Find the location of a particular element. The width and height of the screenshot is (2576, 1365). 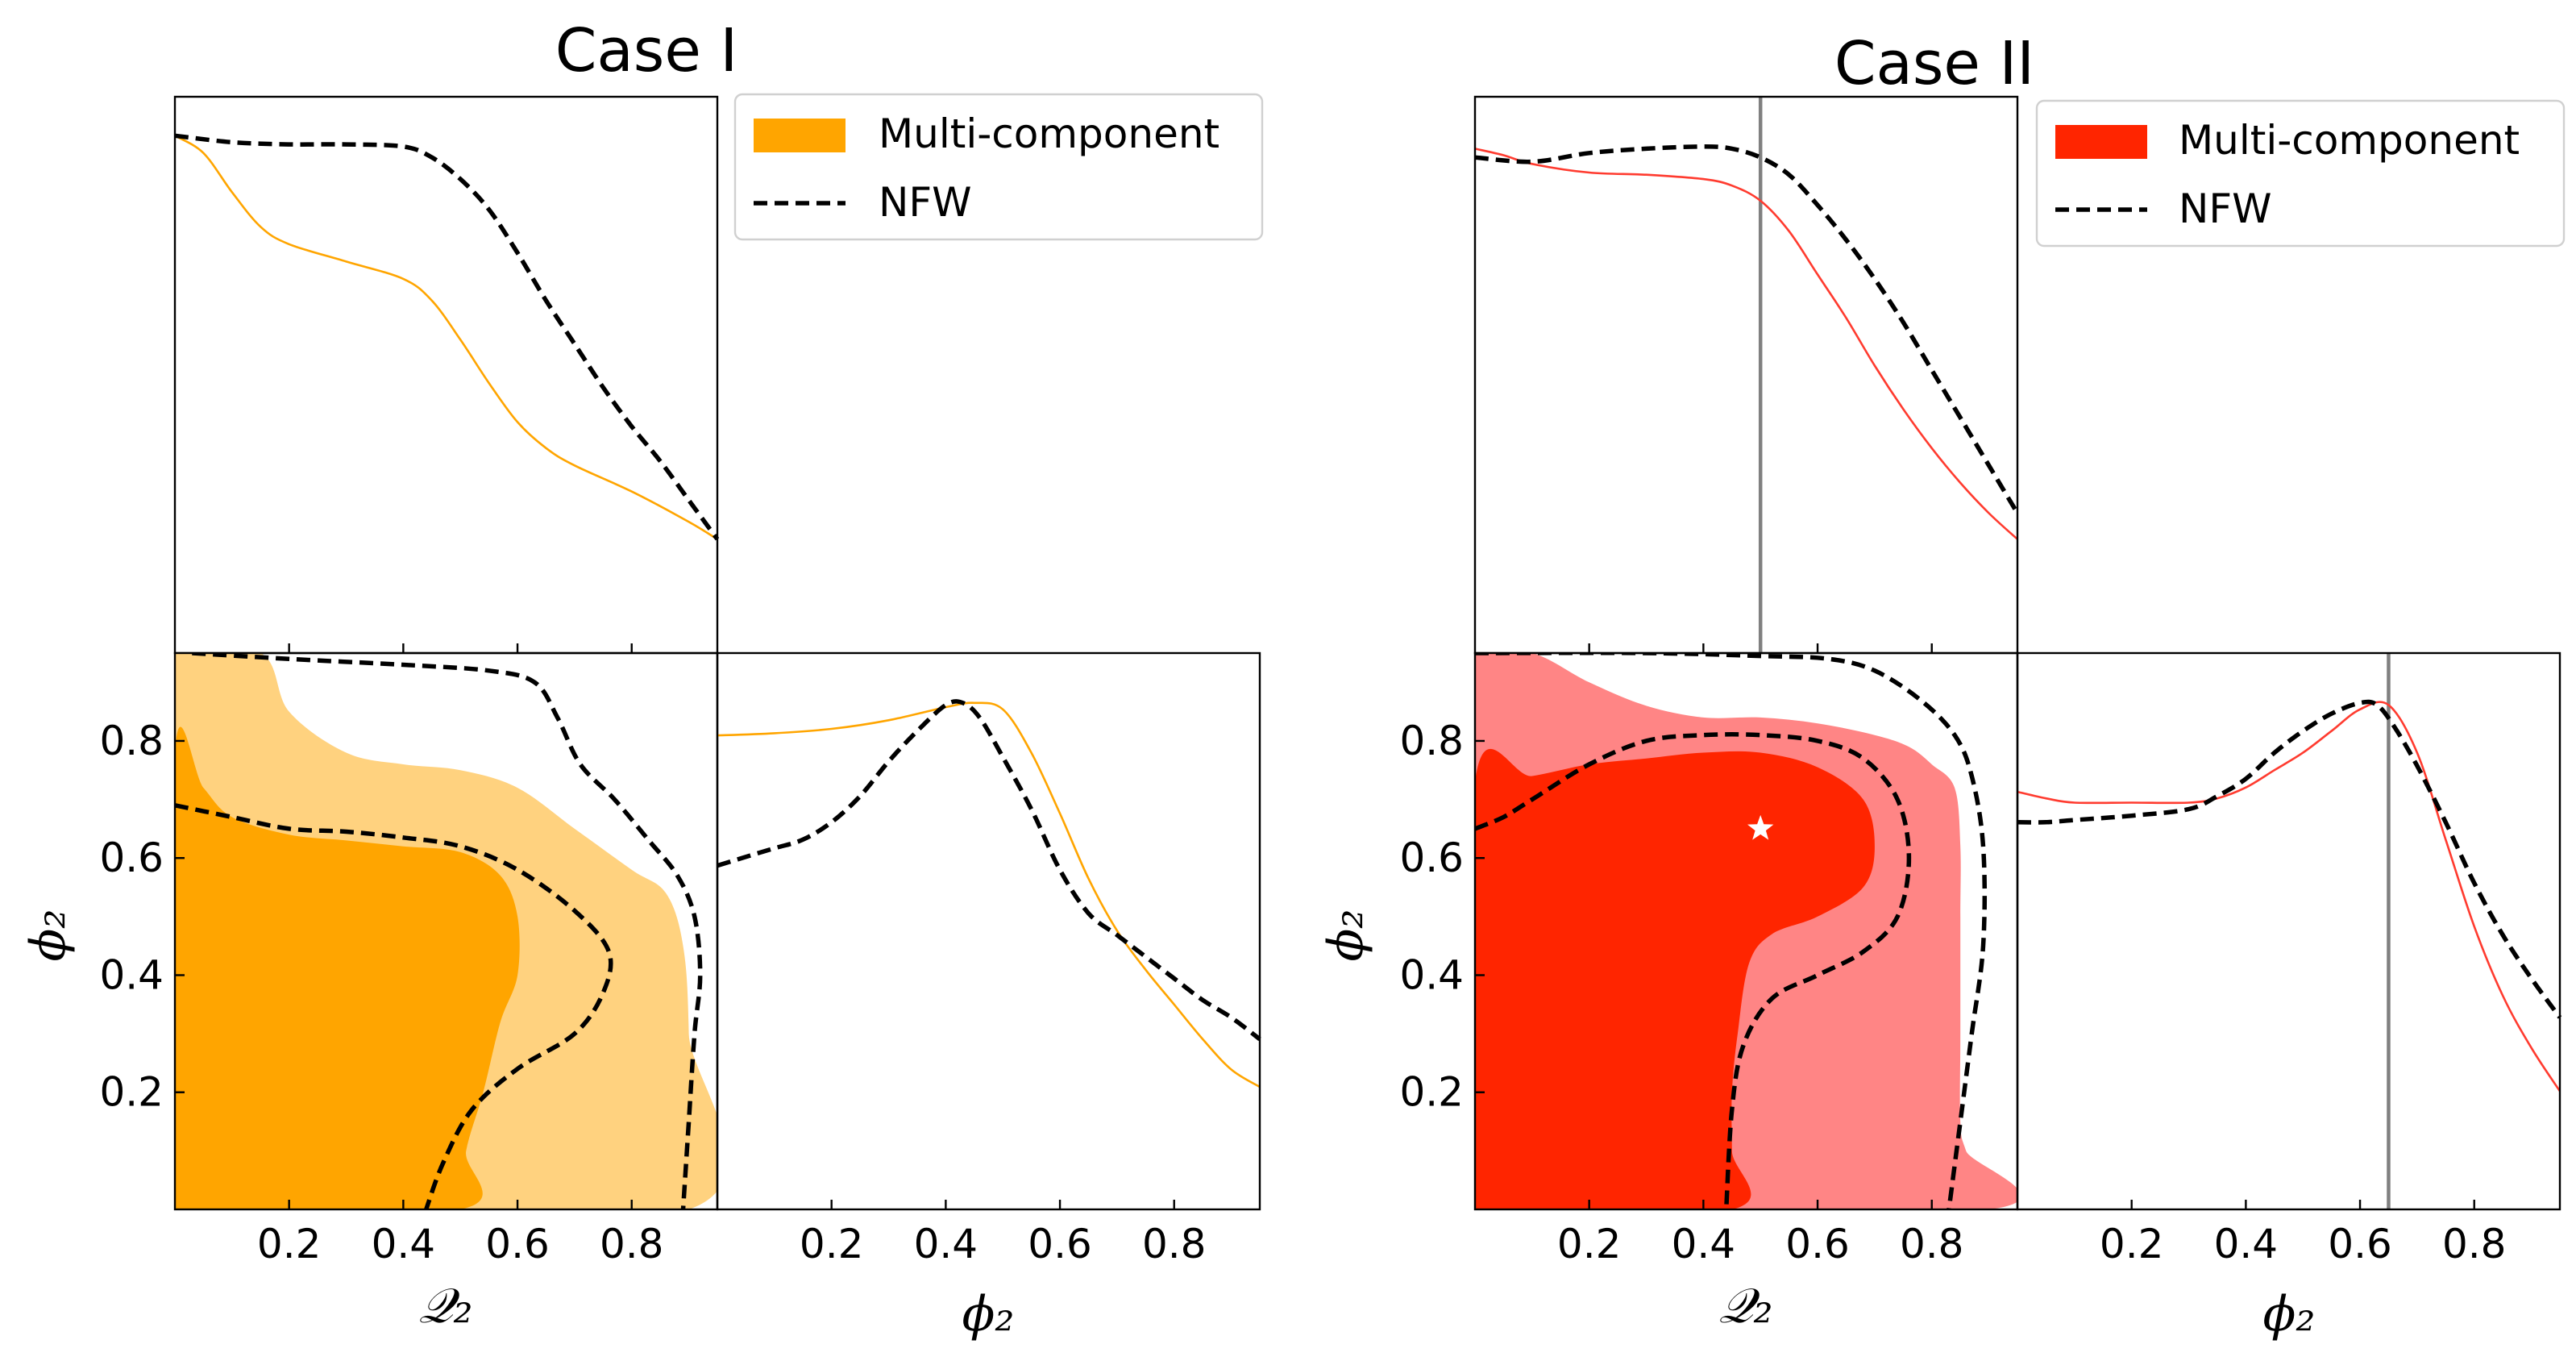

case-2-legend-multi-label: Multi-component is located at coordinates (2349, 141).